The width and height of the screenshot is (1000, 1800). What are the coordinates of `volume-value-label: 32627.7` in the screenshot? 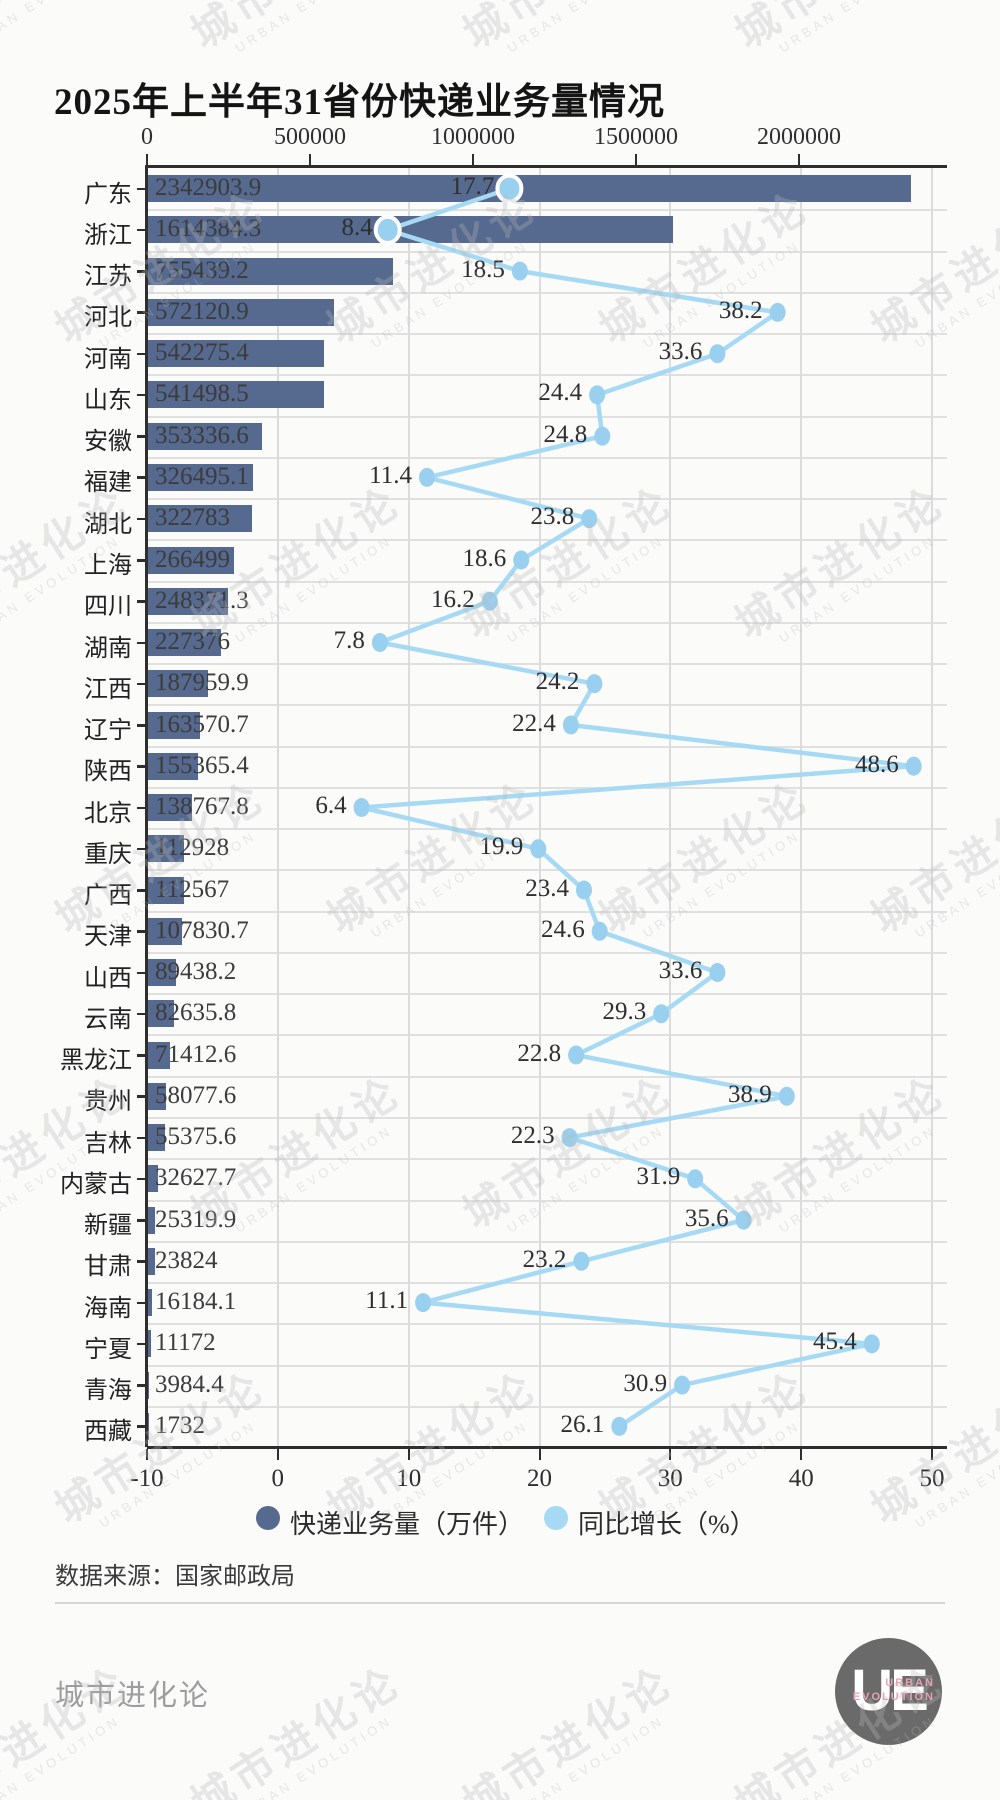 It's located at (196, 1178).